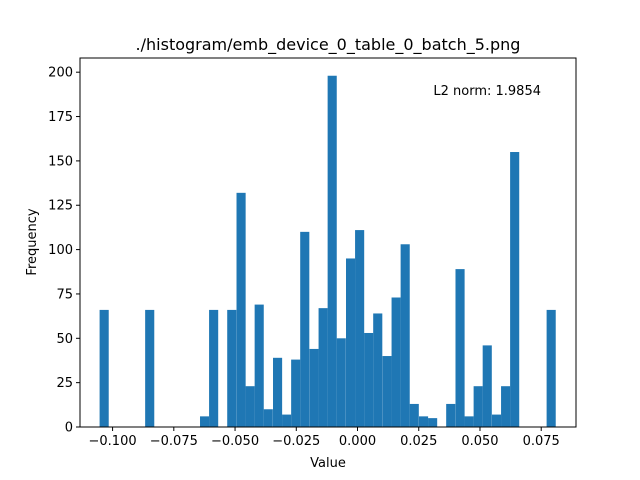  Describe the element at coordinates (418, 441) in the screenshot. I see `x-tick-label: 0.025` at that location.